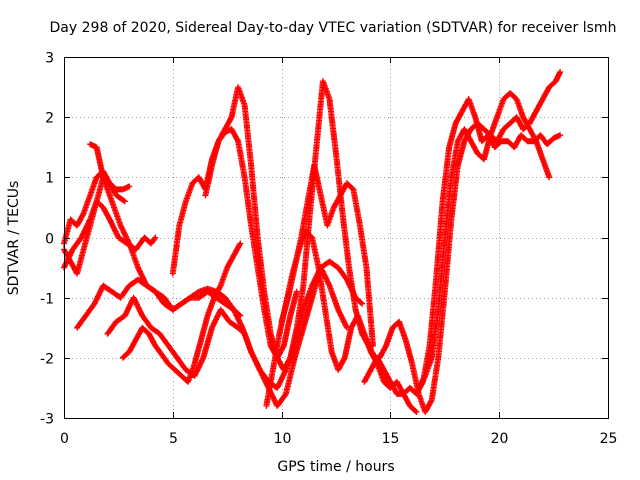 This screenshot has height=480, width=640. Describe the element at coordinates (49, 59) in the screenshot. I see `y-tick-label: 3` at that location.